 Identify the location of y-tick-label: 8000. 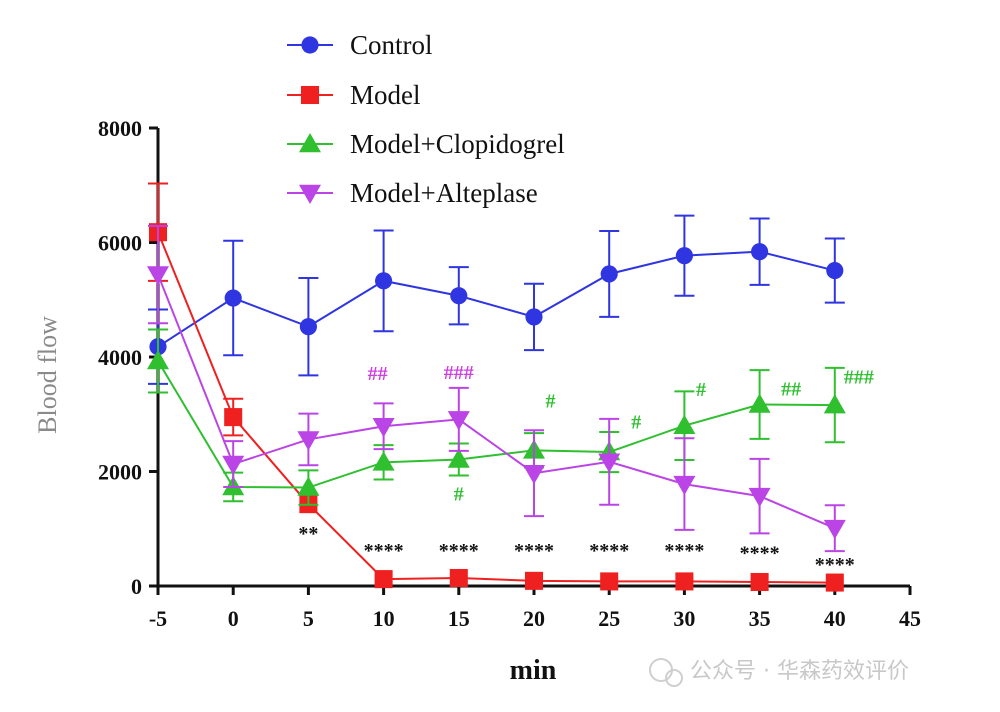
(120, 128).